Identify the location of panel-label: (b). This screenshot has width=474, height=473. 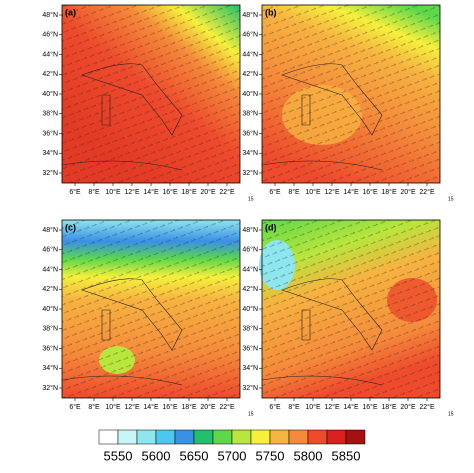
(271, 12).